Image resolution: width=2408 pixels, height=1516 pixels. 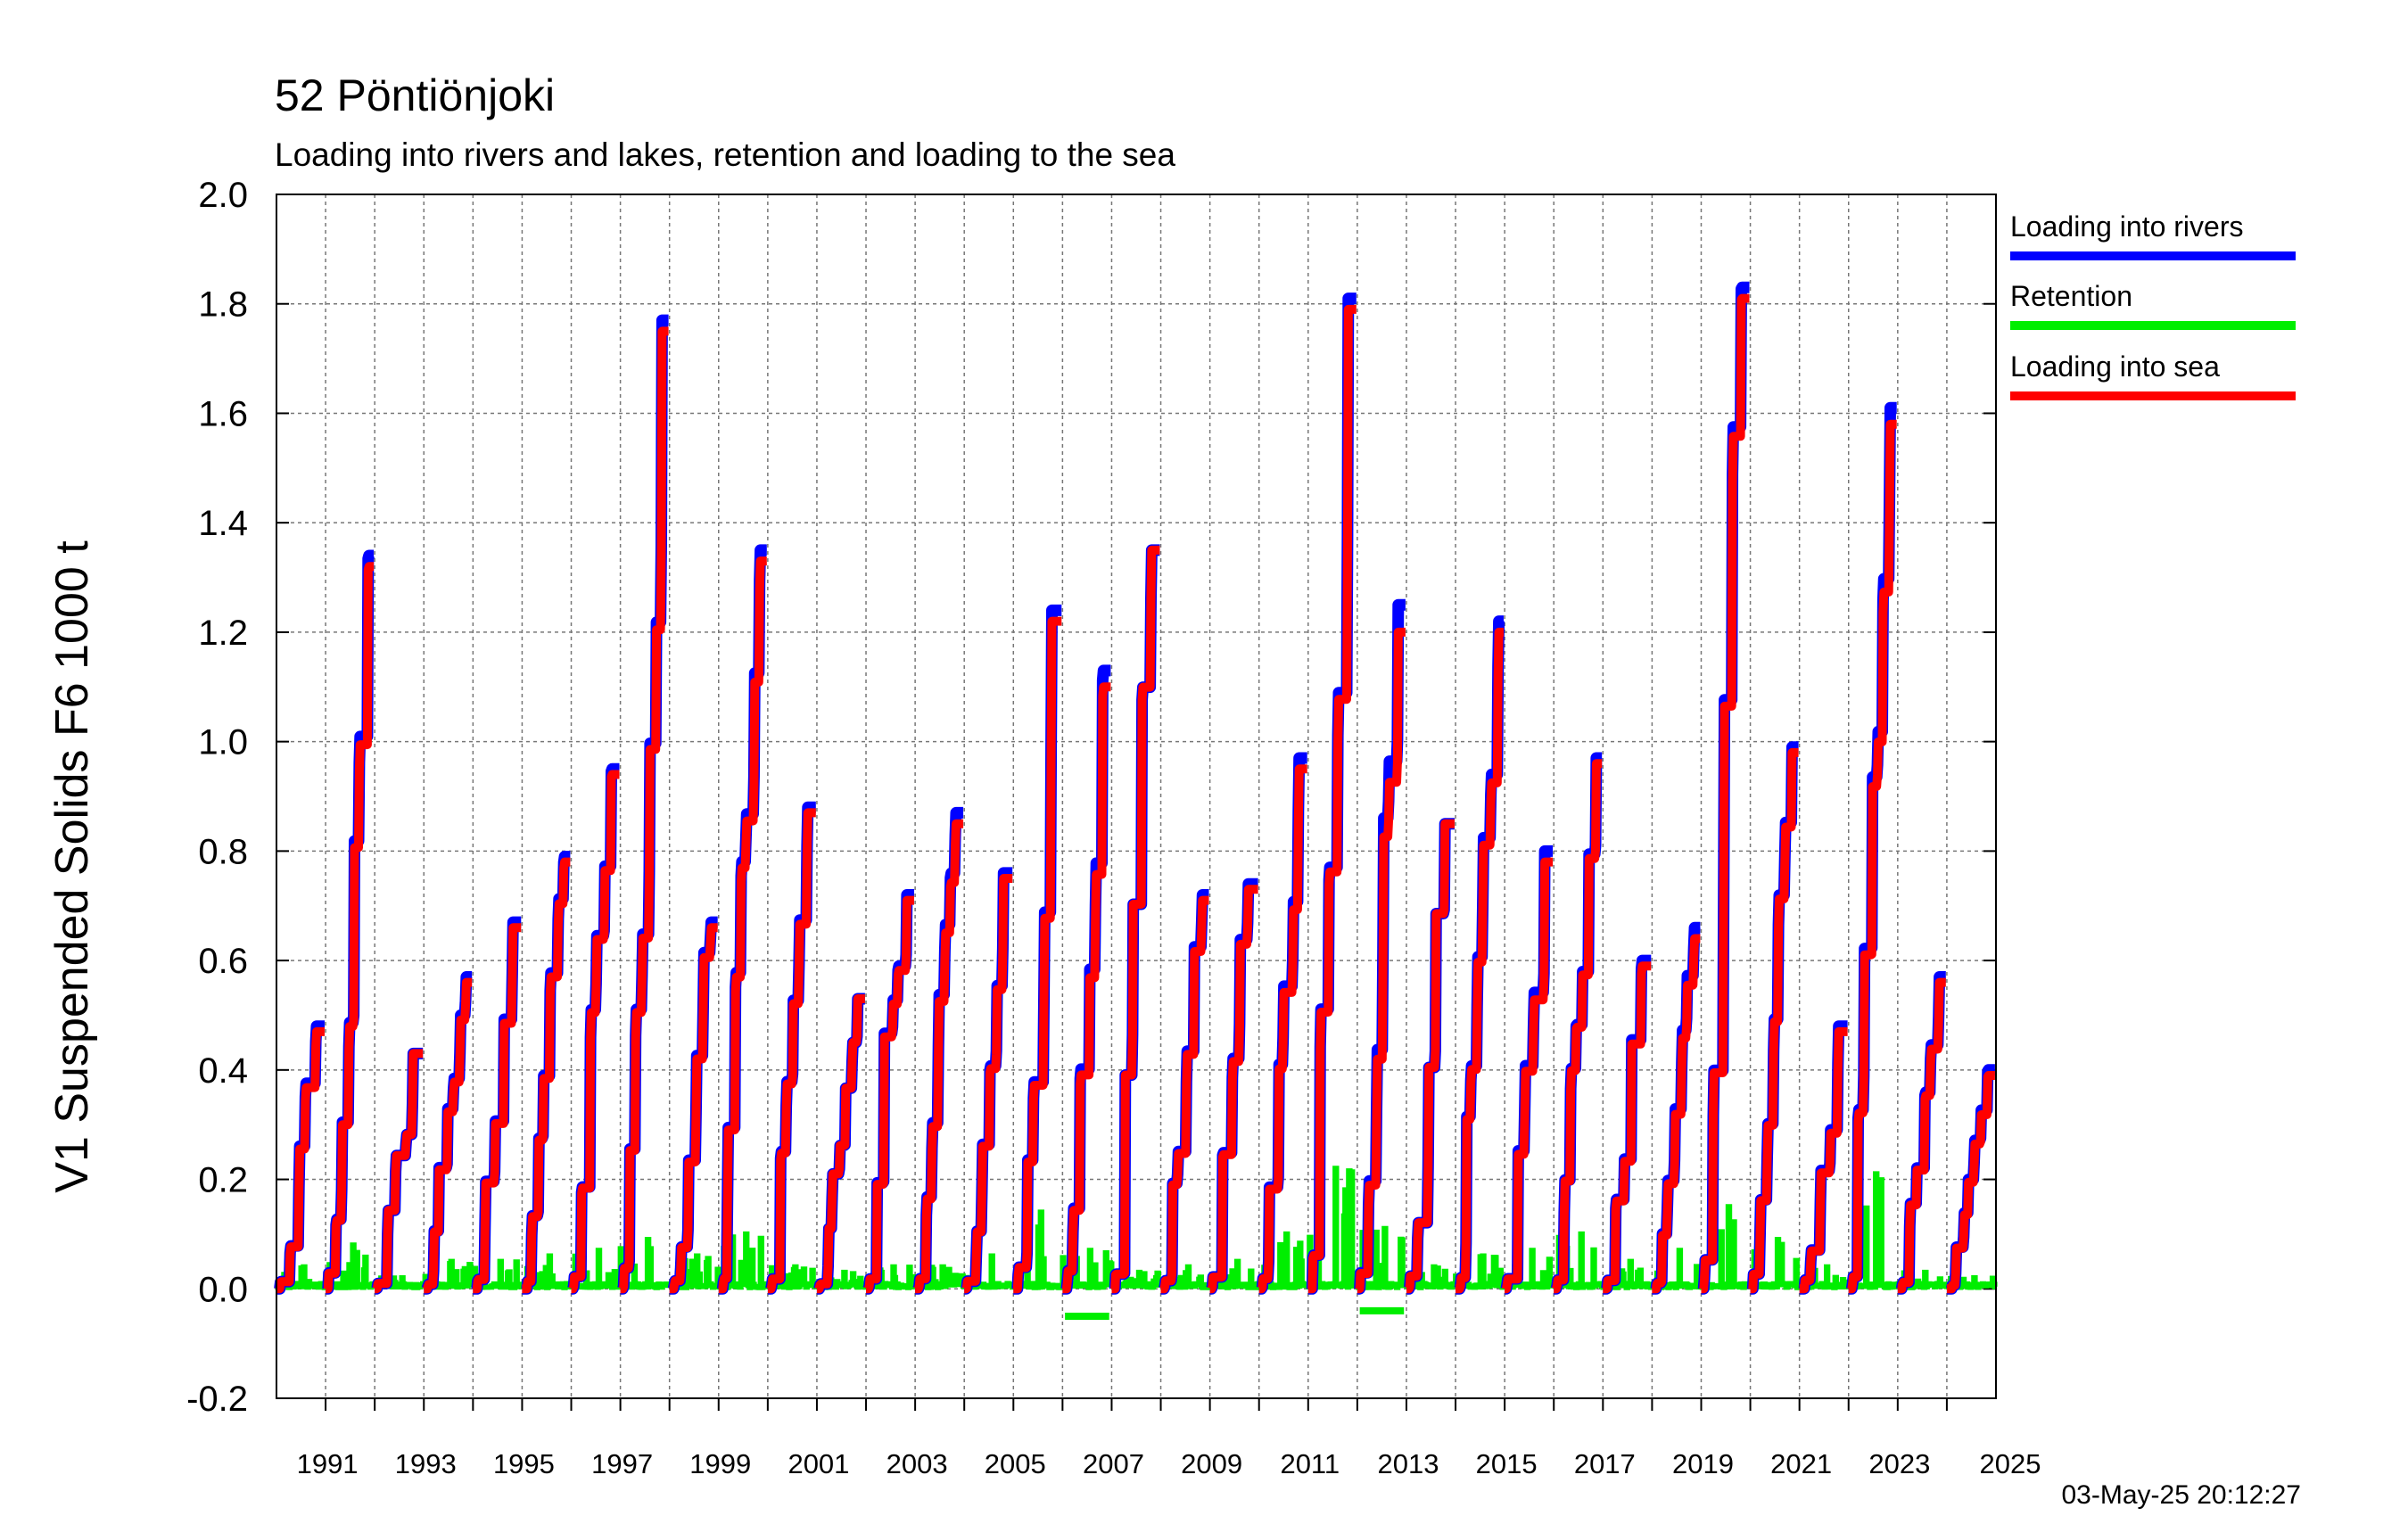 I want to click on x-tick-label: 2025, so click(x=2011, y=1463).